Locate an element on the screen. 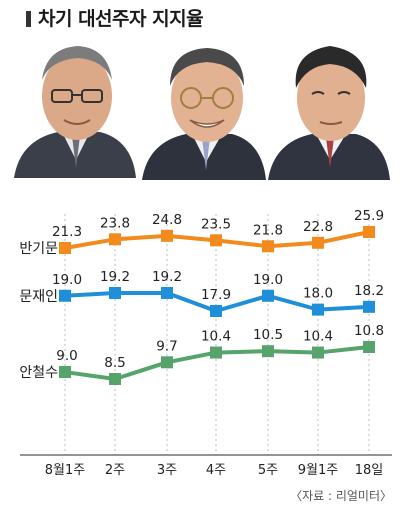  data-label: 10.8 is located at coordinates (369, 331).